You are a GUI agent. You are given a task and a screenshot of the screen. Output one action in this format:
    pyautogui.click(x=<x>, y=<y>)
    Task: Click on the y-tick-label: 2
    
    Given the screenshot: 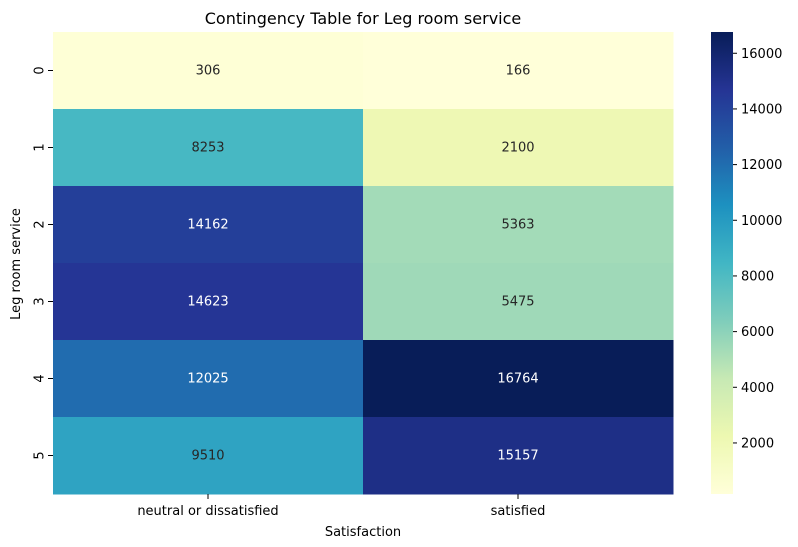 What is the action you would take?
    pyautogui.click(x=40, y=224)
    